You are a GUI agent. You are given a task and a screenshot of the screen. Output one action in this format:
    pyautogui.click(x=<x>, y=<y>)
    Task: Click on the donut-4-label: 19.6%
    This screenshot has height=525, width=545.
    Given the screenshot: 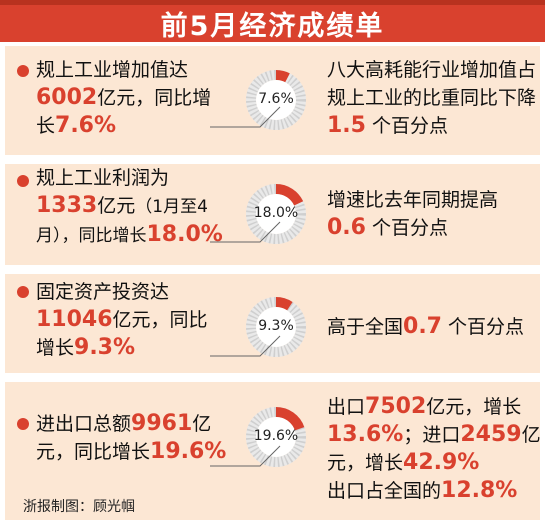 What is the action you would take?
    pyautogui.click(x=276, y=436)
    